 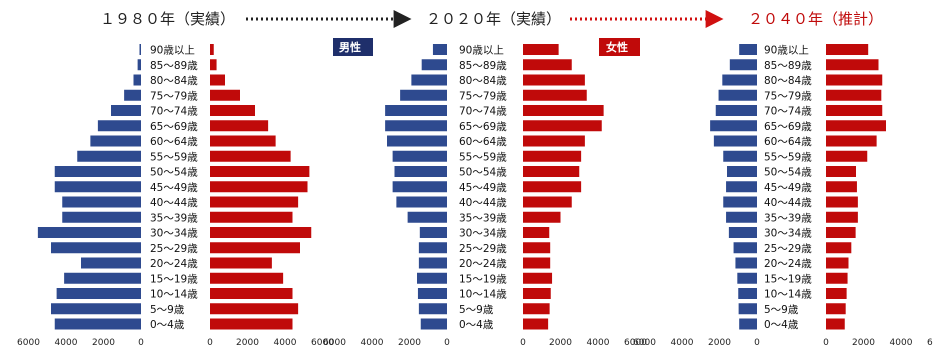 What do you see at coordinates (483, 279) in the screenshot?
I see `age-label-2020-15: 15～19歳` at bounding box center [483, 279].